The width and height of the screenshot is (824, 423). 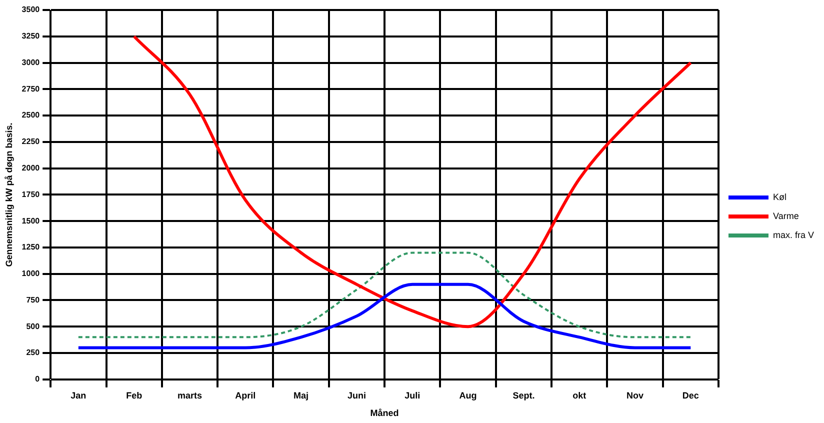 What do you see at coordinates (33, 353) in the screenshot?
I see `y-tick-label: 250` at bounding box center [33, 353].